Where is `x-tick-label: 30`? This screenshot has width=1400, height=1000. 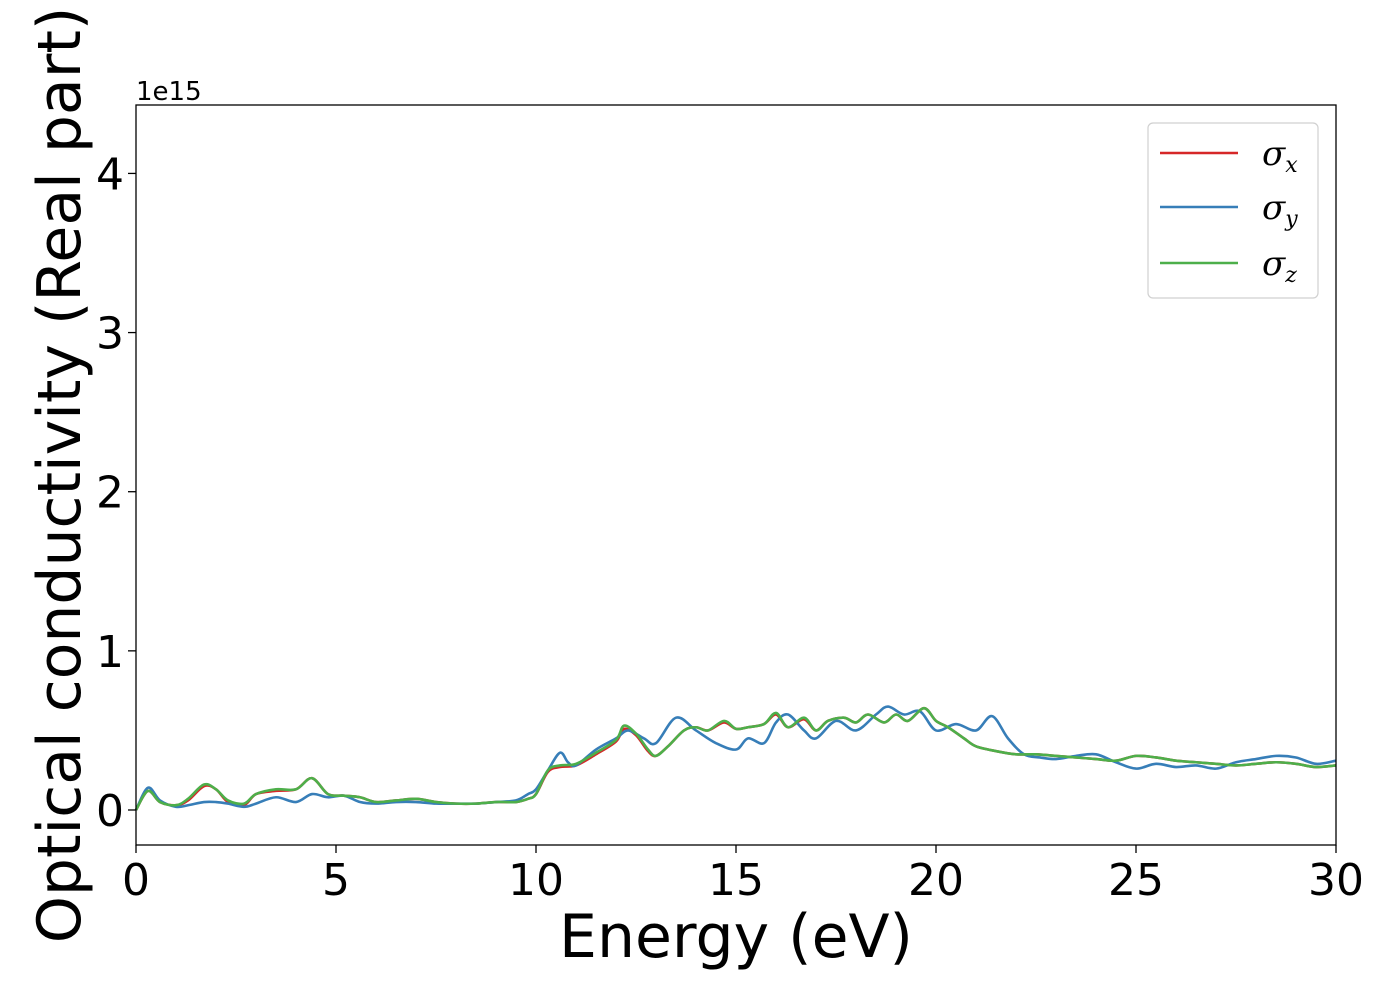
x-tick-label: 30 is located at coordinates (1336, 880).